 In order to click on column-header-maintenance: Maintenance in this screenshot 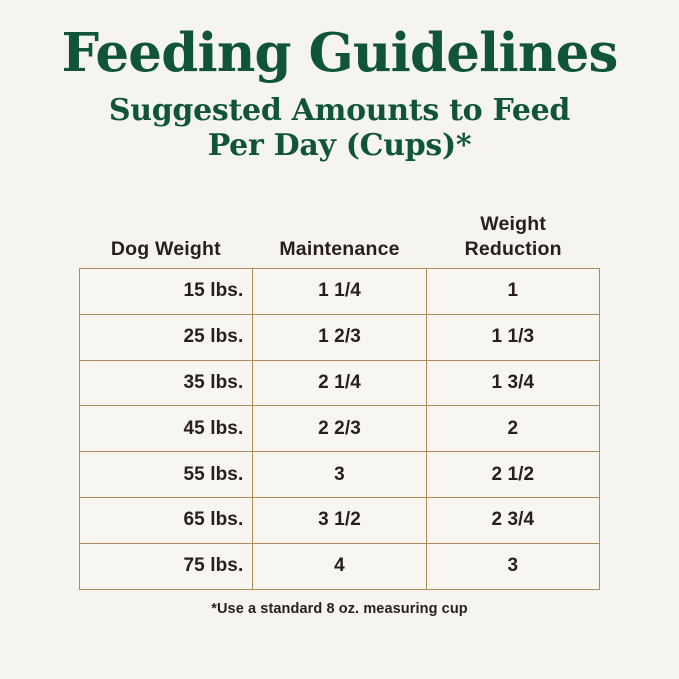, I will do `click(340, 252)`.